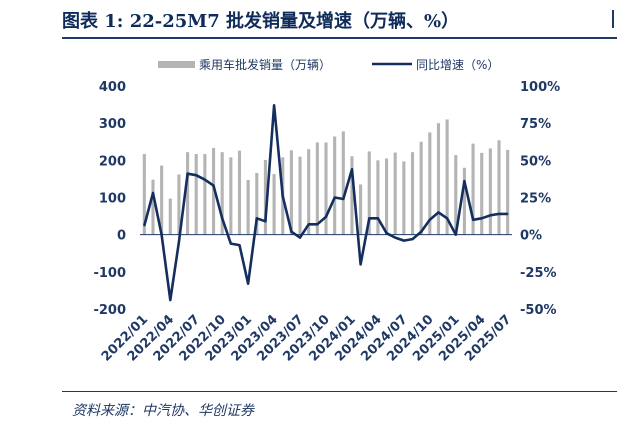 Image resolution: width=619 pixels, height=429 pixels. What do you see at coordinates (369, 218) in the screenshot?
I see `growth-point-2024/03` at bounding box center [369, 218].